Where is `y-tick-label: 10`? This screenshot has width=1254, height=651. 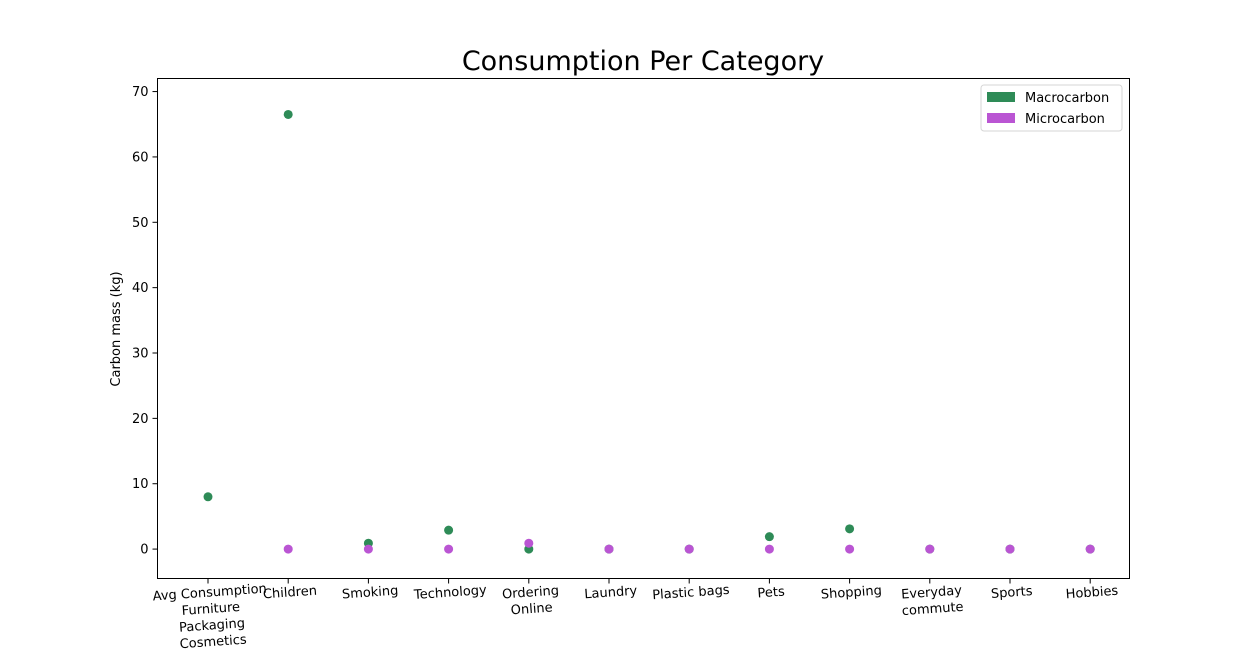
y-tick-label: 10 is located at coordinates (140, 484).